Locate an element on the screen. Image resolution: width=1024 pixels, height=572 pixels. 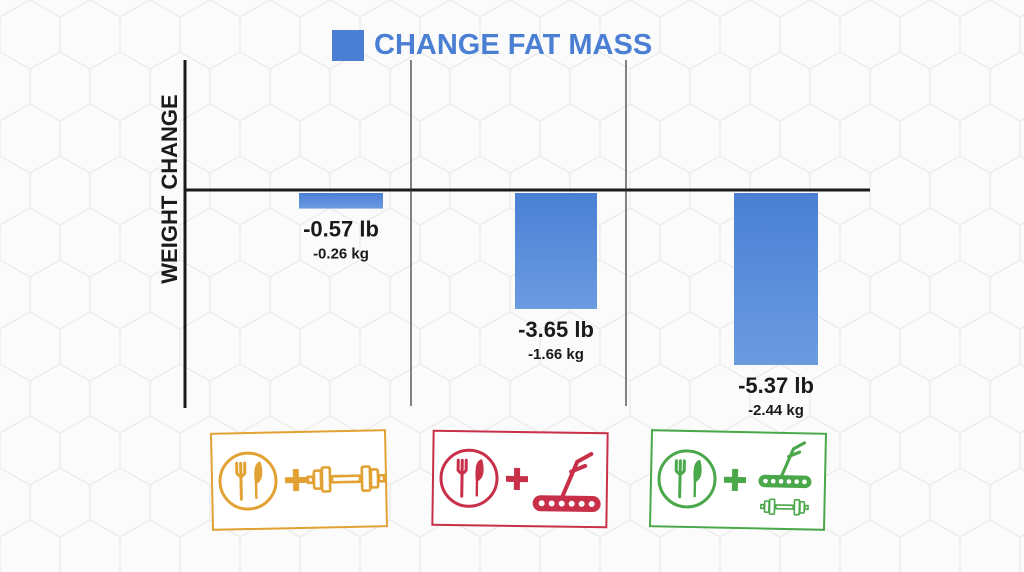
data-label: -0.57 lb is located at coordinates (341, 229).